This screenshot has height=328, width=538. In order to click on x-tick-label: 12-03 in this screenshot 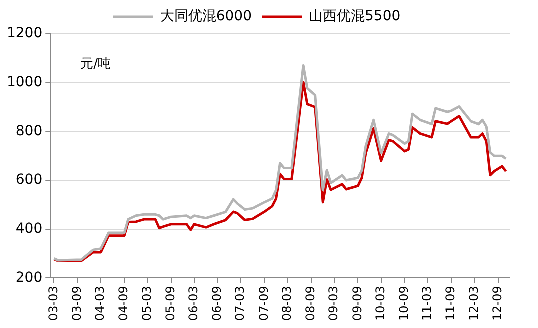, I will do `click(473, 304)`.